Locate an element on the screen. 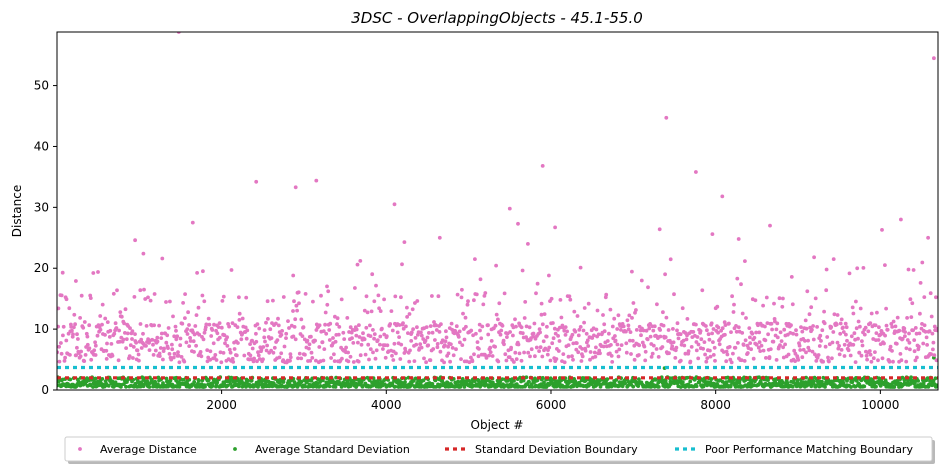 This screenshot has width=948, height=471. legend-label: Average Distance is located at coordinates (148, 449).